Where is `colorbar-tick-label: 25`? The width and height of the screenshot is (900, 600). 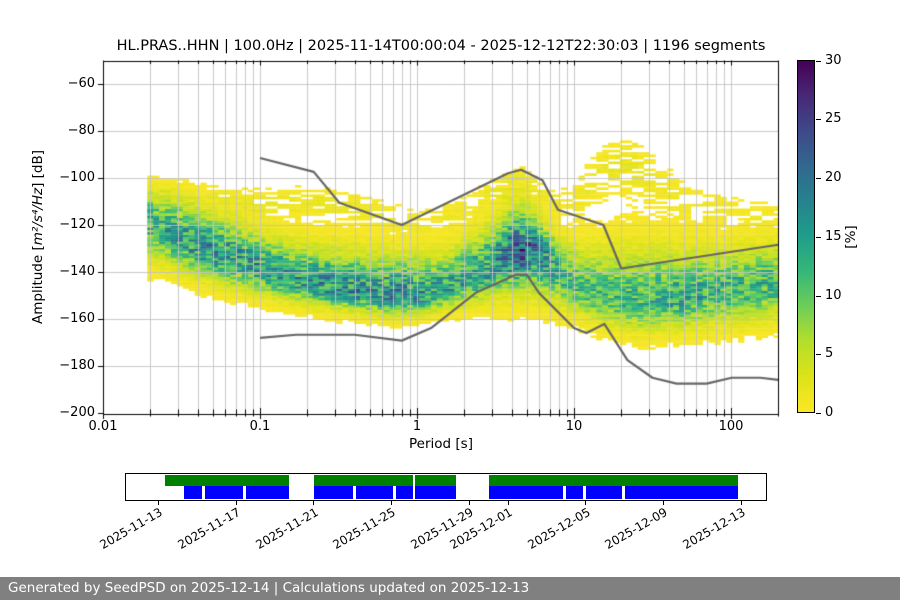 colorbar-tick-label: 25 is located at coordinates (833, 119).